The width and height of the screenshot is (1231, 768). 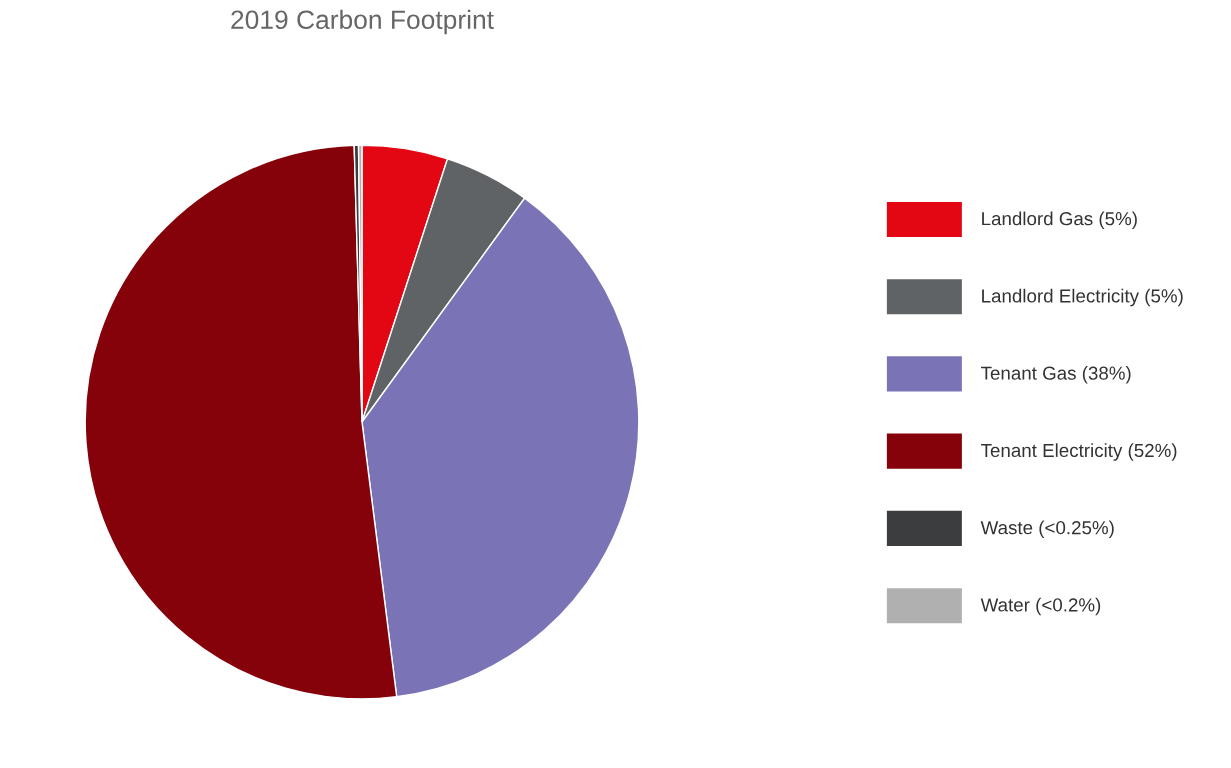 I want to click on legend-label: Landlord Gas (5%), so click(x=1059, y=220).